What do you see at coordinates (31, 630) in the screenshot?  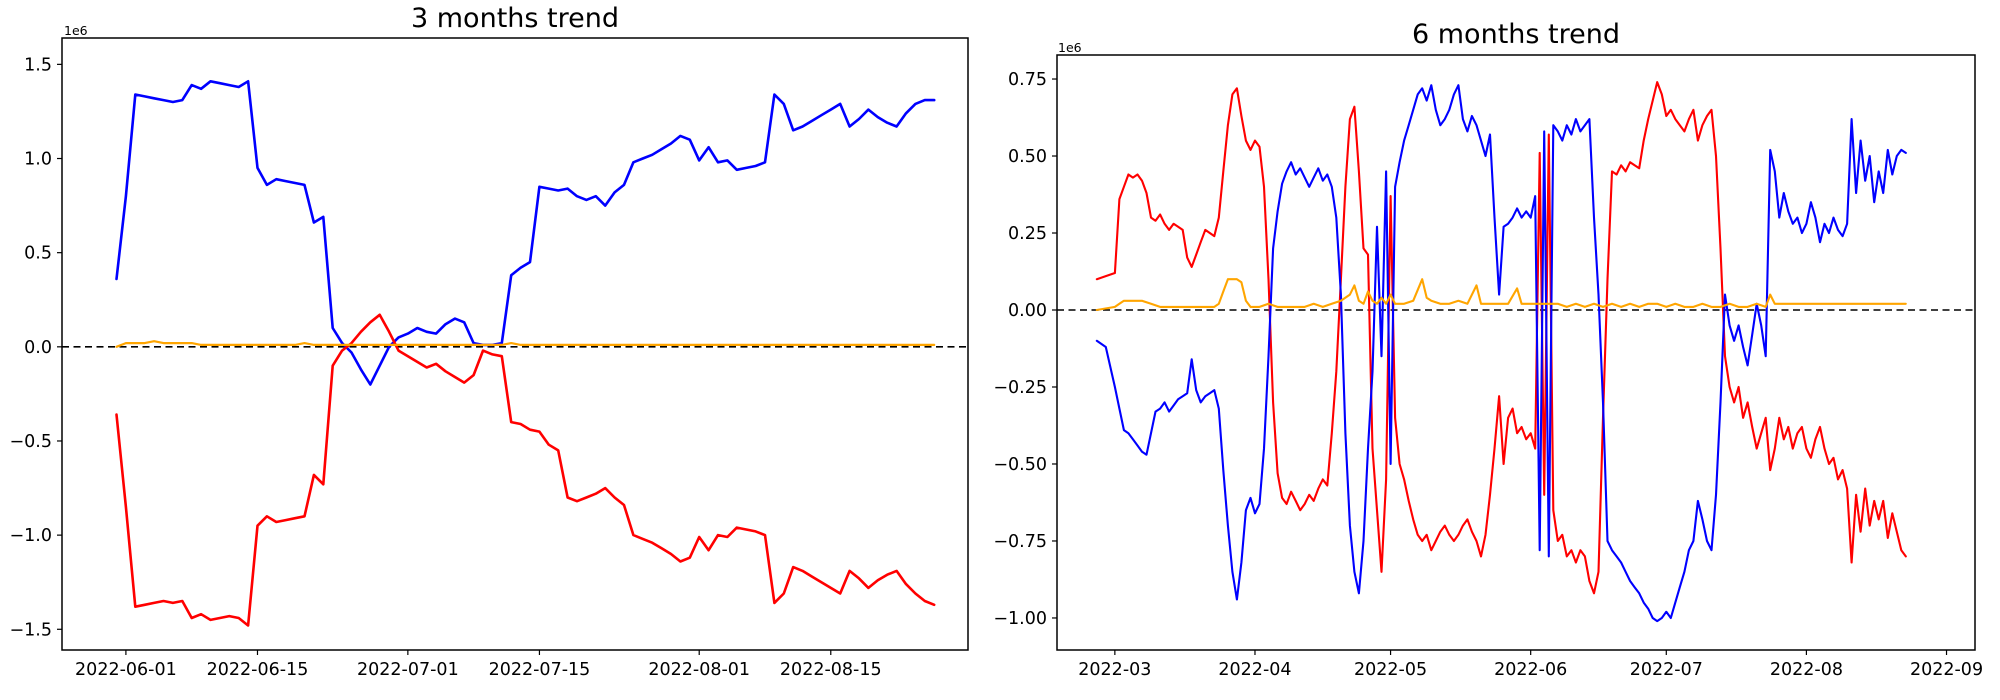 I see `left-y-tick-label: −1.5` at bounding box center [31, 630].